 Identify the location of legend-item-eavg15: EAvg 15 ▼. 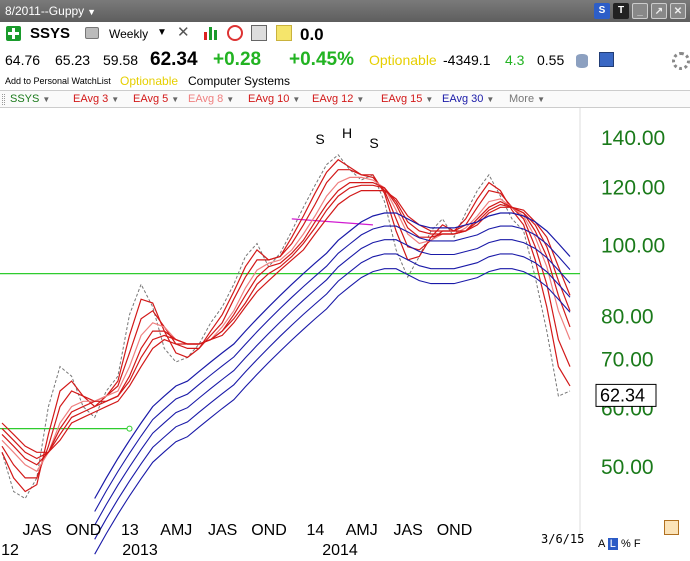
(407, 99).